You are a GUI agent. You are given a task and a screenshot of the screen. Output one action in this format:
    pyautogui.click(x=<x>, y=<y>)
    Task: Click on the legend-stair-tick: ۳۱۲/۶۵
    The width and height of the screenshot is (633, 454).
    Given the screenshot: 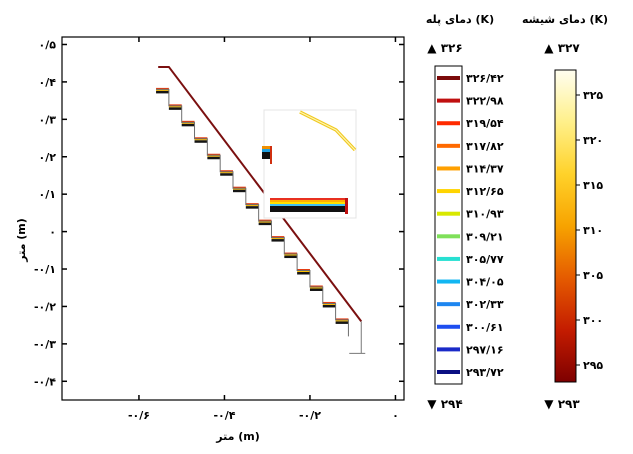 What is the action you would take?
    pyautogui.click(x=485, y=191)
    